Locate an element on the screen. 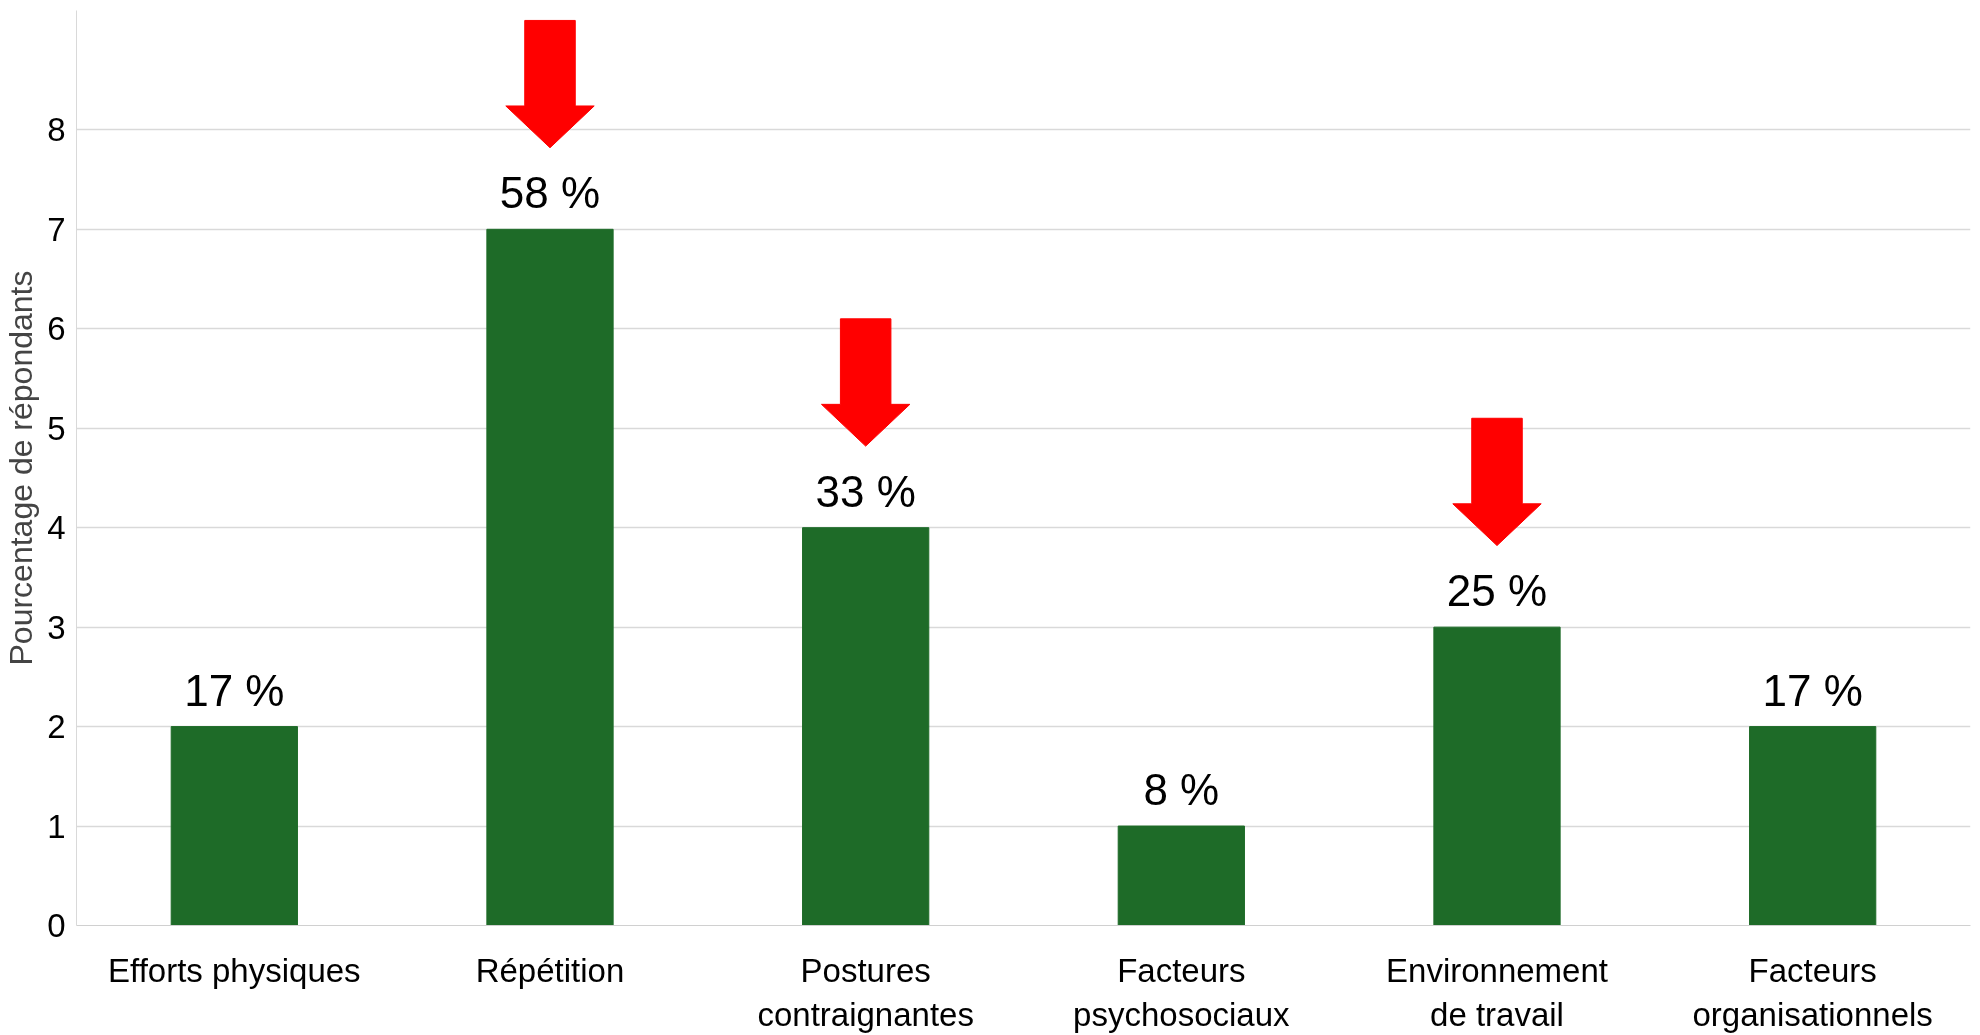 Image resolution: width=1980 pixels, height=1035 pixels. annotation: 58 % is located at coordinates (550, 193).